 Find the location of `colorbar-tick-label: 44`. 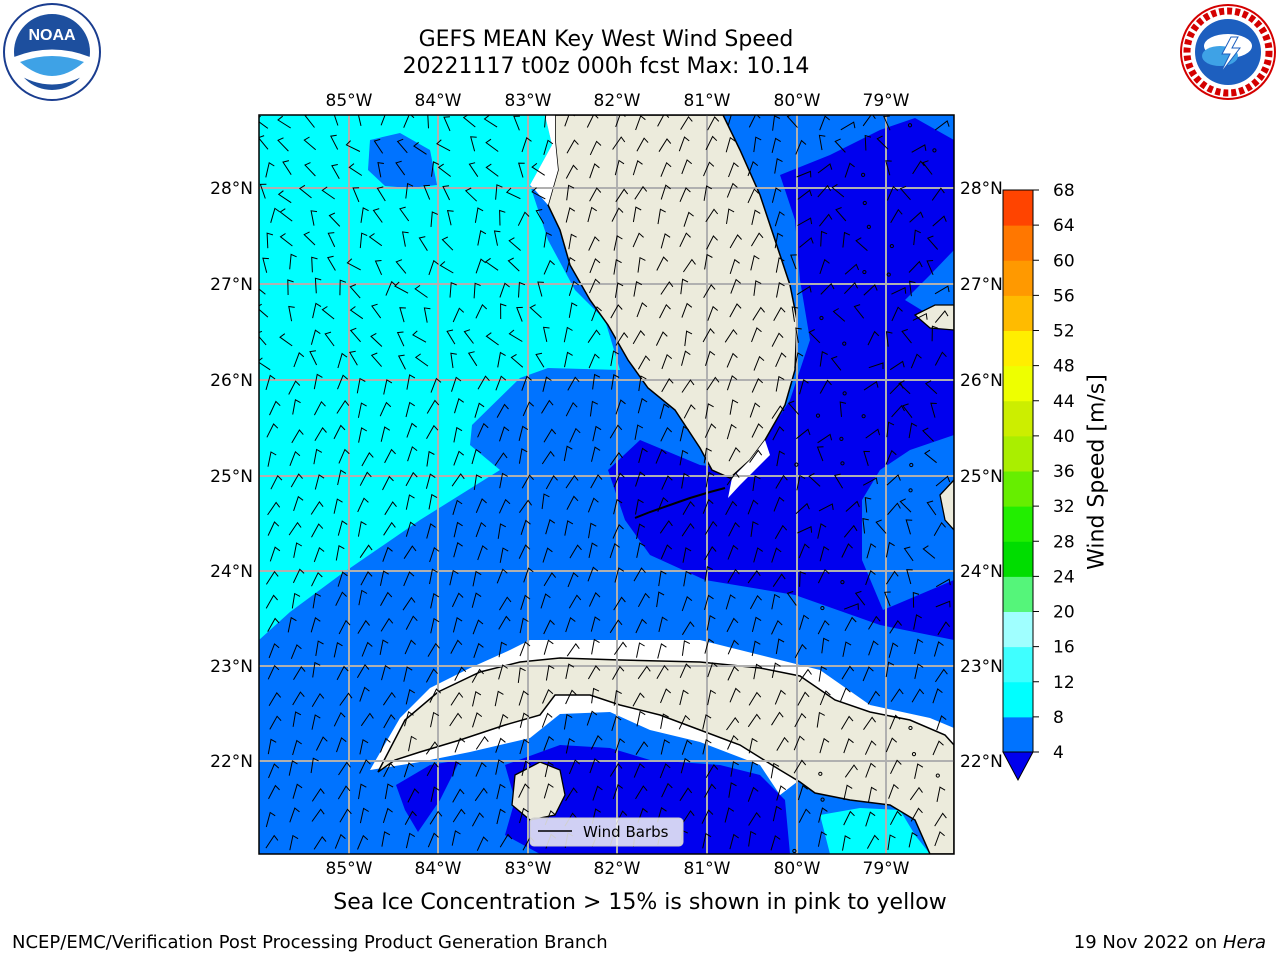

colorbar-tick-label: 44 is located at coordinates (1064, 402).